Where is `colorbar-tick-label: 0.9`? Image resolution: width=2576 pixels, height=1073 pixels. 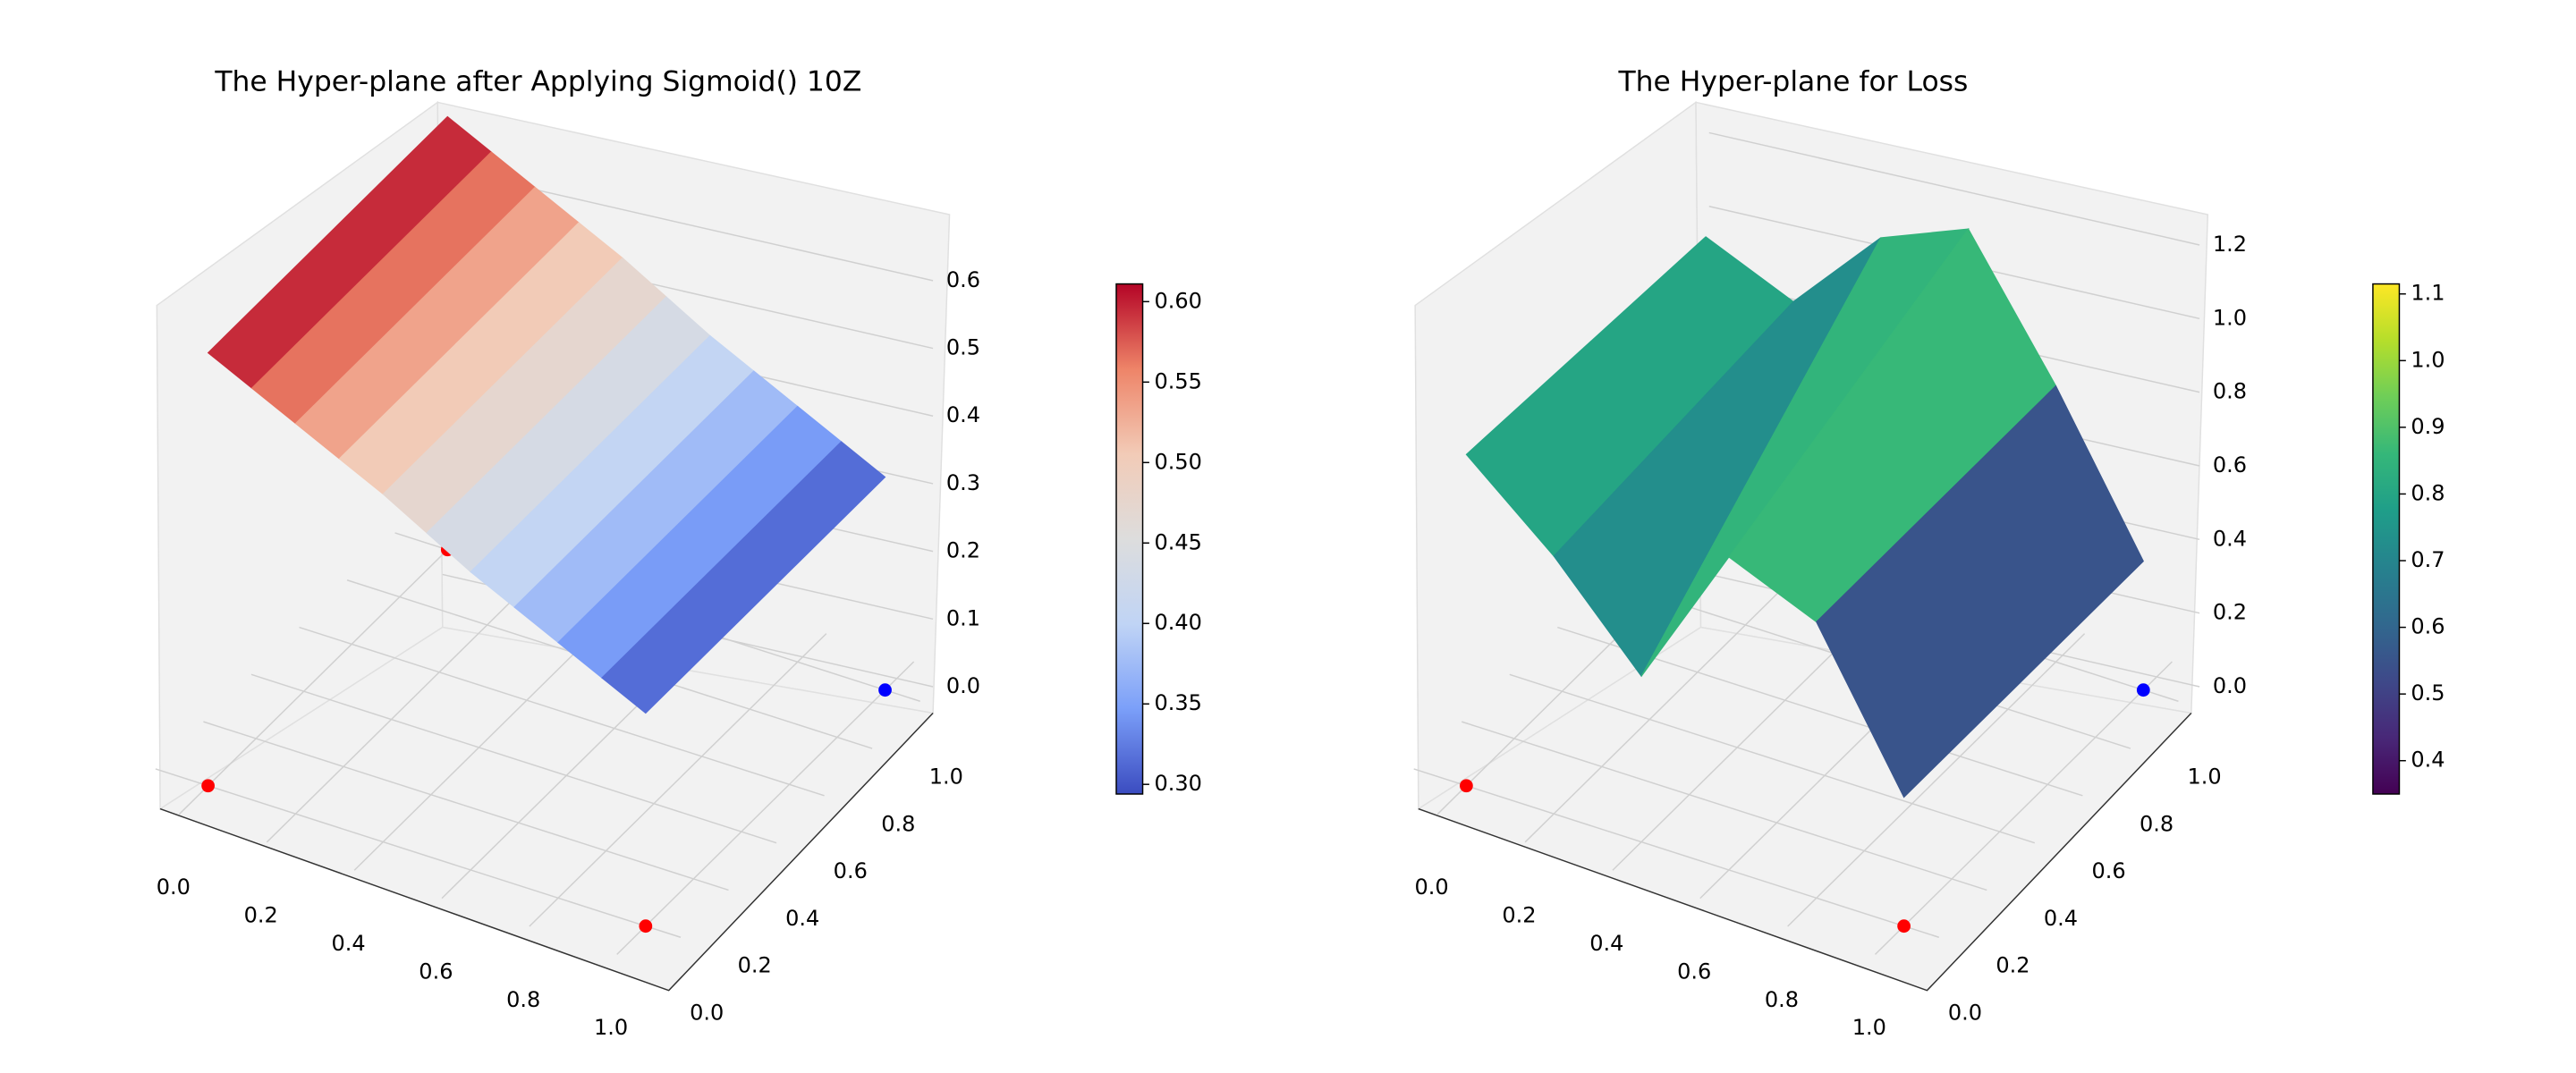
colorbar-tick-label: 0.9 is located at coordinates (2428, 426).